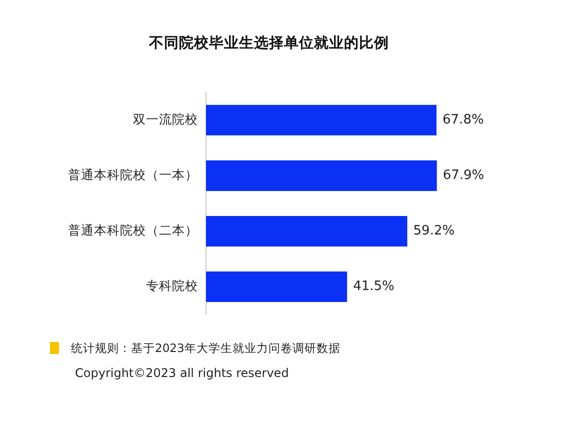 This screenshot has width=588, height=426. What do you see at coordinates (463, 176) in the screenshot?
I see `data-label: 67.9%` at bounding box center [463, 176].